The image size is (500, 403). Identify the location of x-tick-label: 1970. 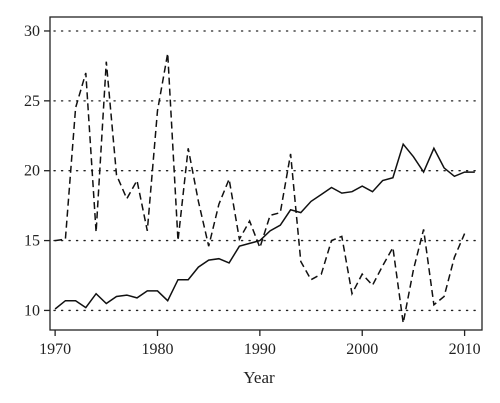
(55, 349).